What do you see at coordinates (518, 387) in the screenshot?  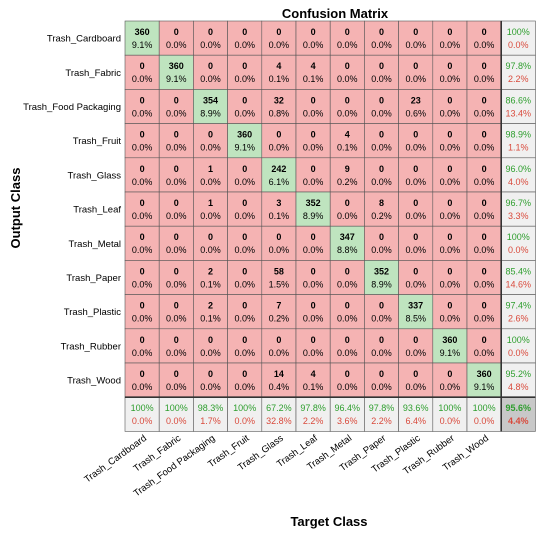 I see `summary-error: 4.8%` at bounding box center [518, 387].